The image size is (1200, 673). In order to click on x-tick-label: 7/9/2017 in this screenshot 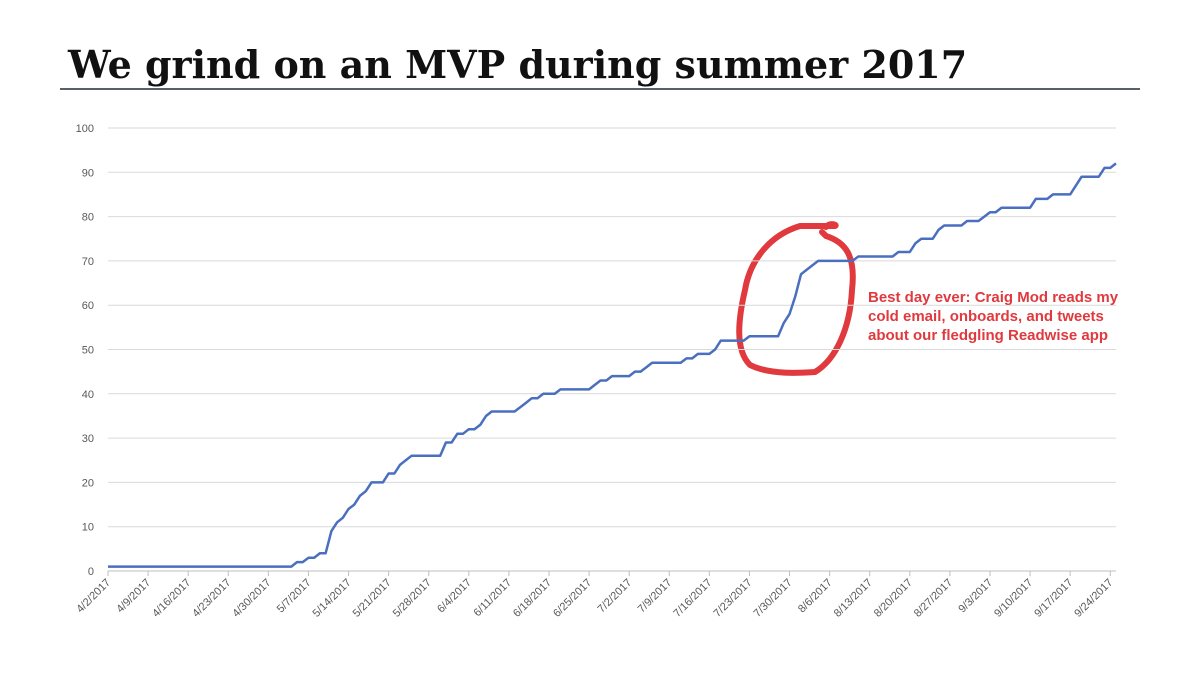, I will do `click(655, 596)`.